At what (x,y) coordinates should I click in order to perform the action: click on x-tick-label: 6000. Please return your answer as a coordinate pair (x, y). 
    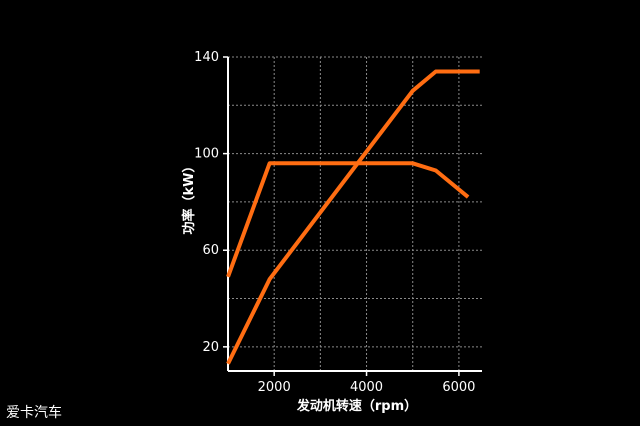
    Looking at the image, I should click on (458, 387).